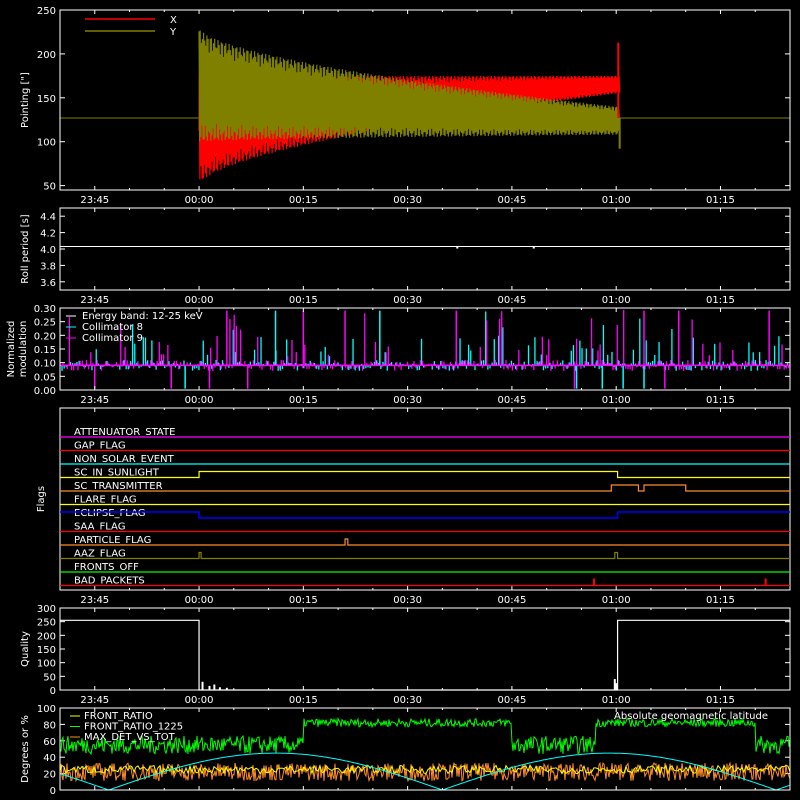  I want to click on pointing-ylabel: Pointing ["], so click(25, 100).